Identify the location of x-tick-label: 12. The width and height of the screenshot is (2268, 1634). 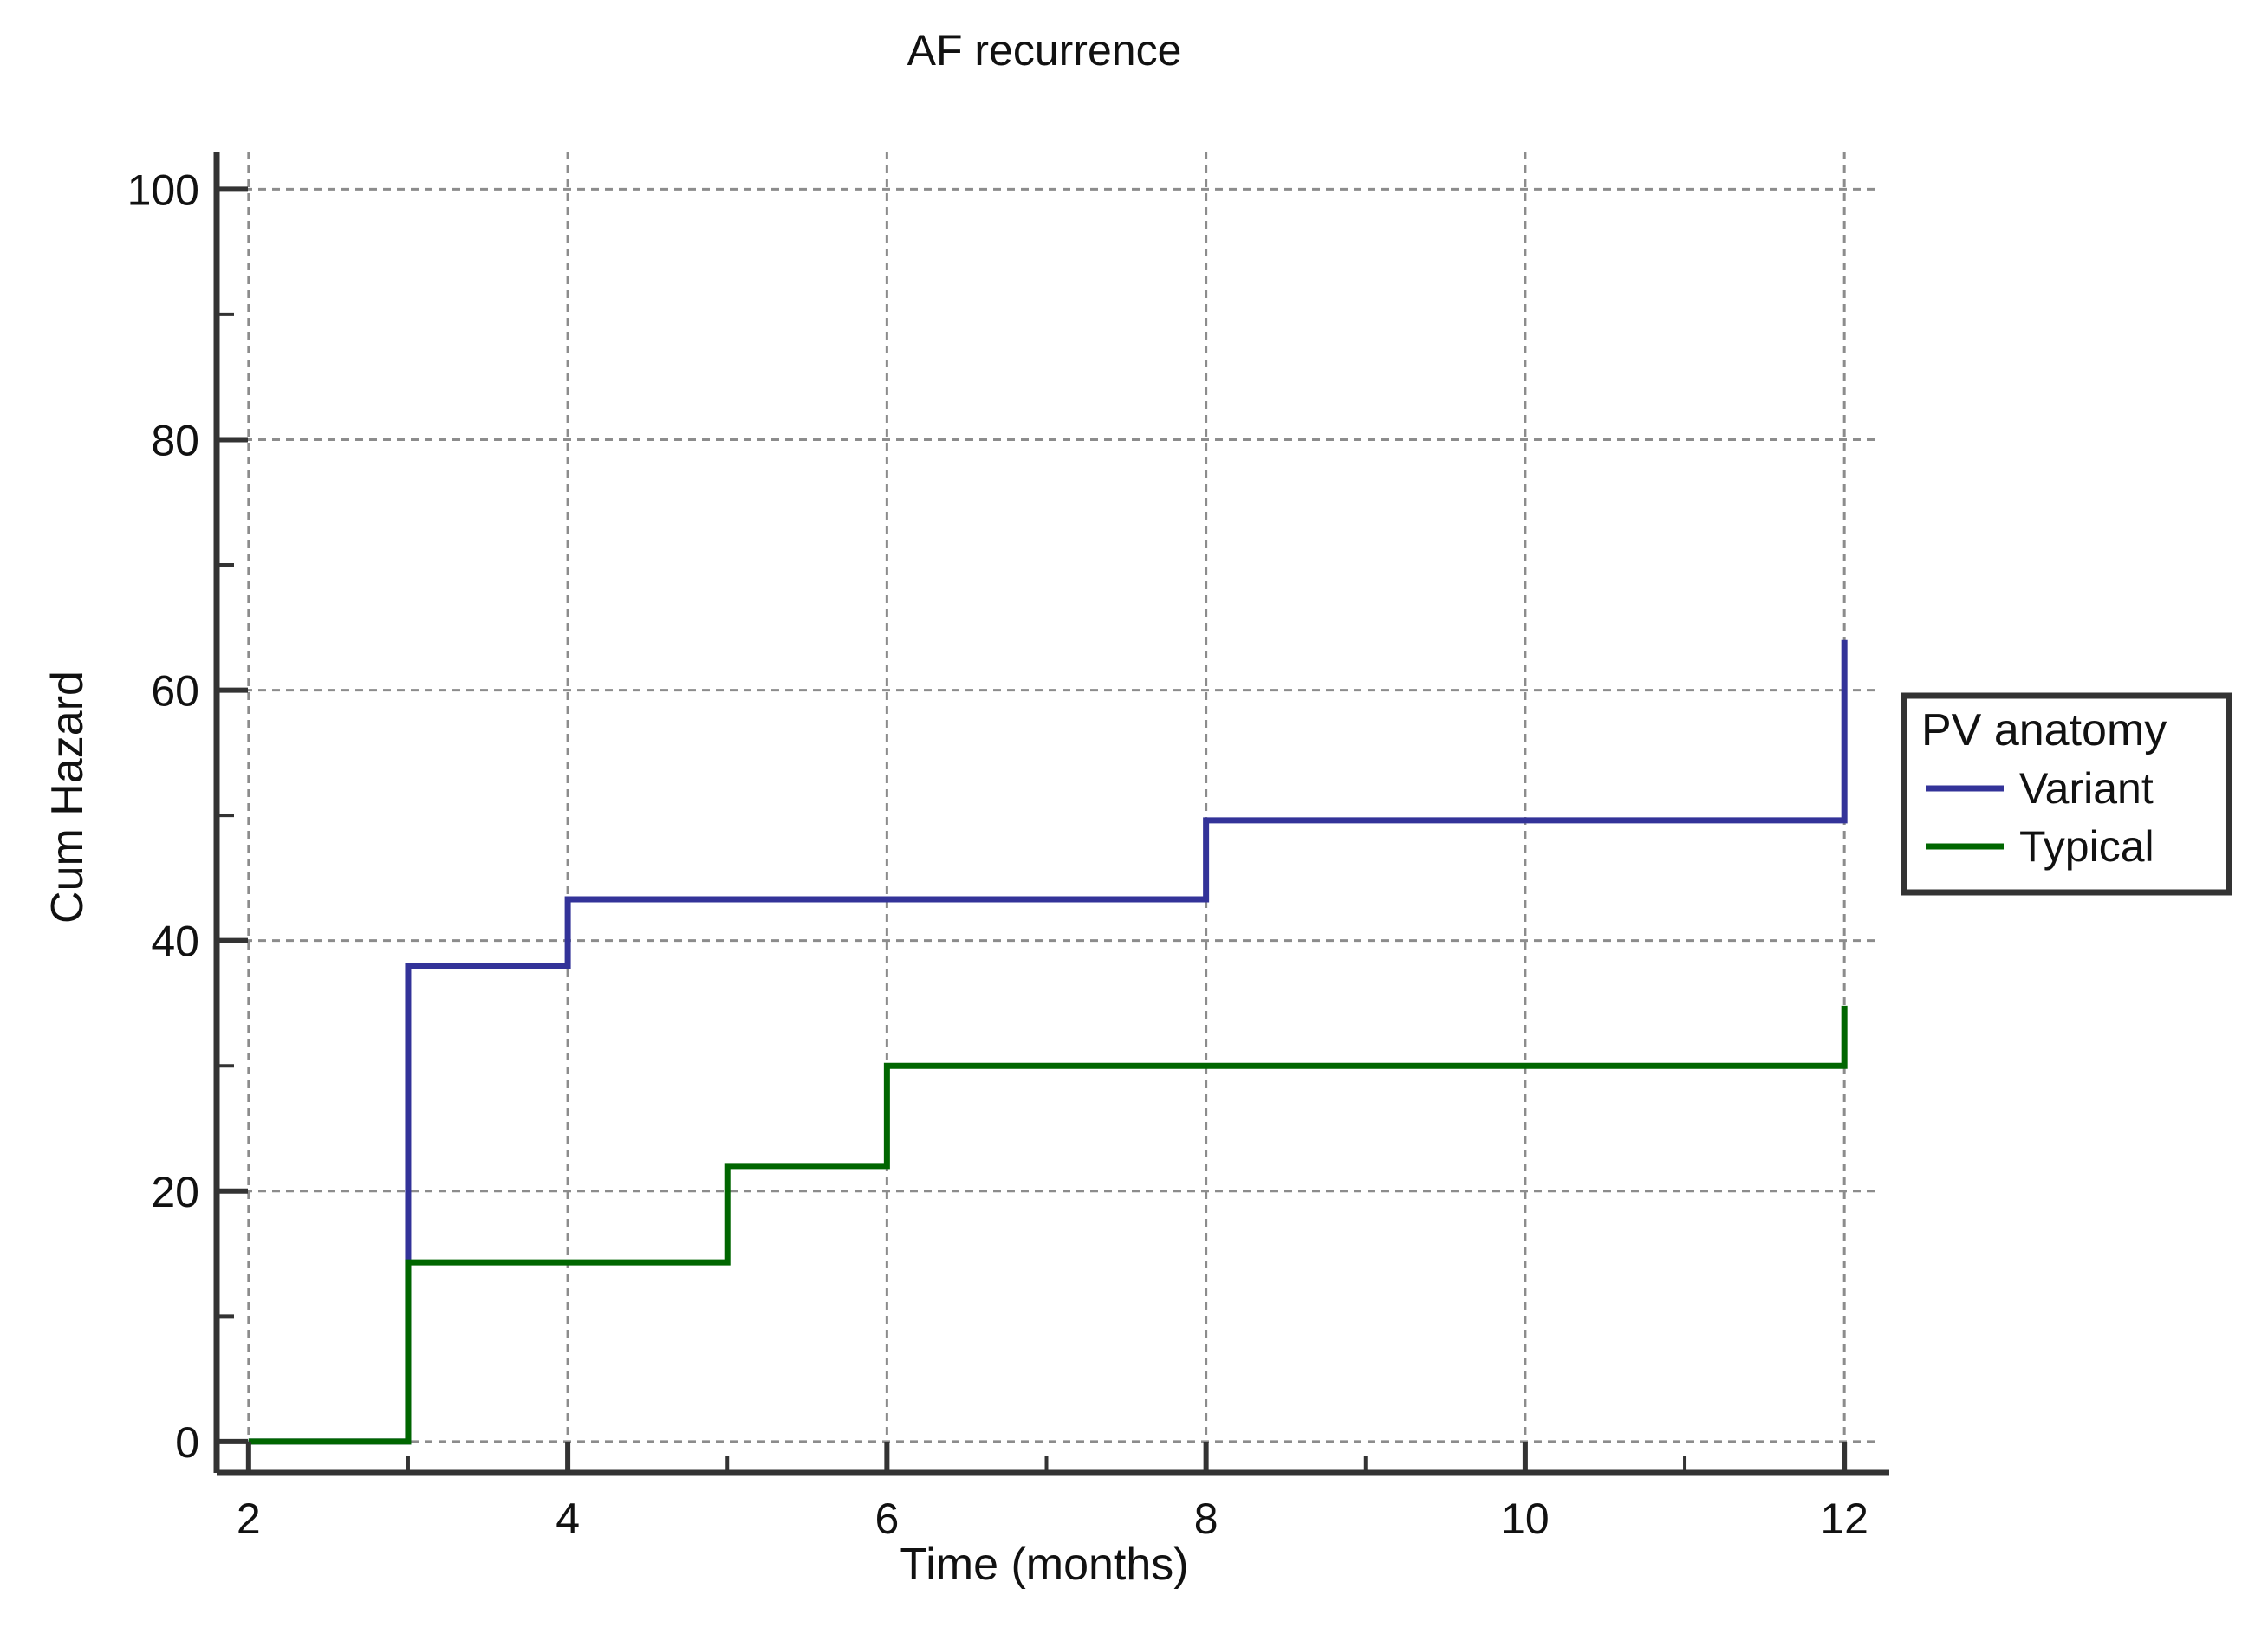
(1844, 1519).